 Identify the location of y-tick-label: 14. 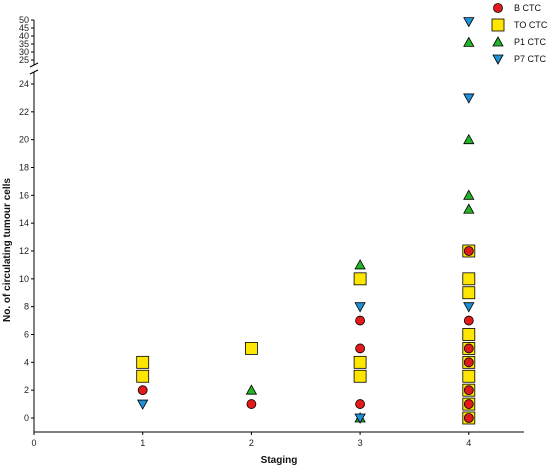
(24, 223).